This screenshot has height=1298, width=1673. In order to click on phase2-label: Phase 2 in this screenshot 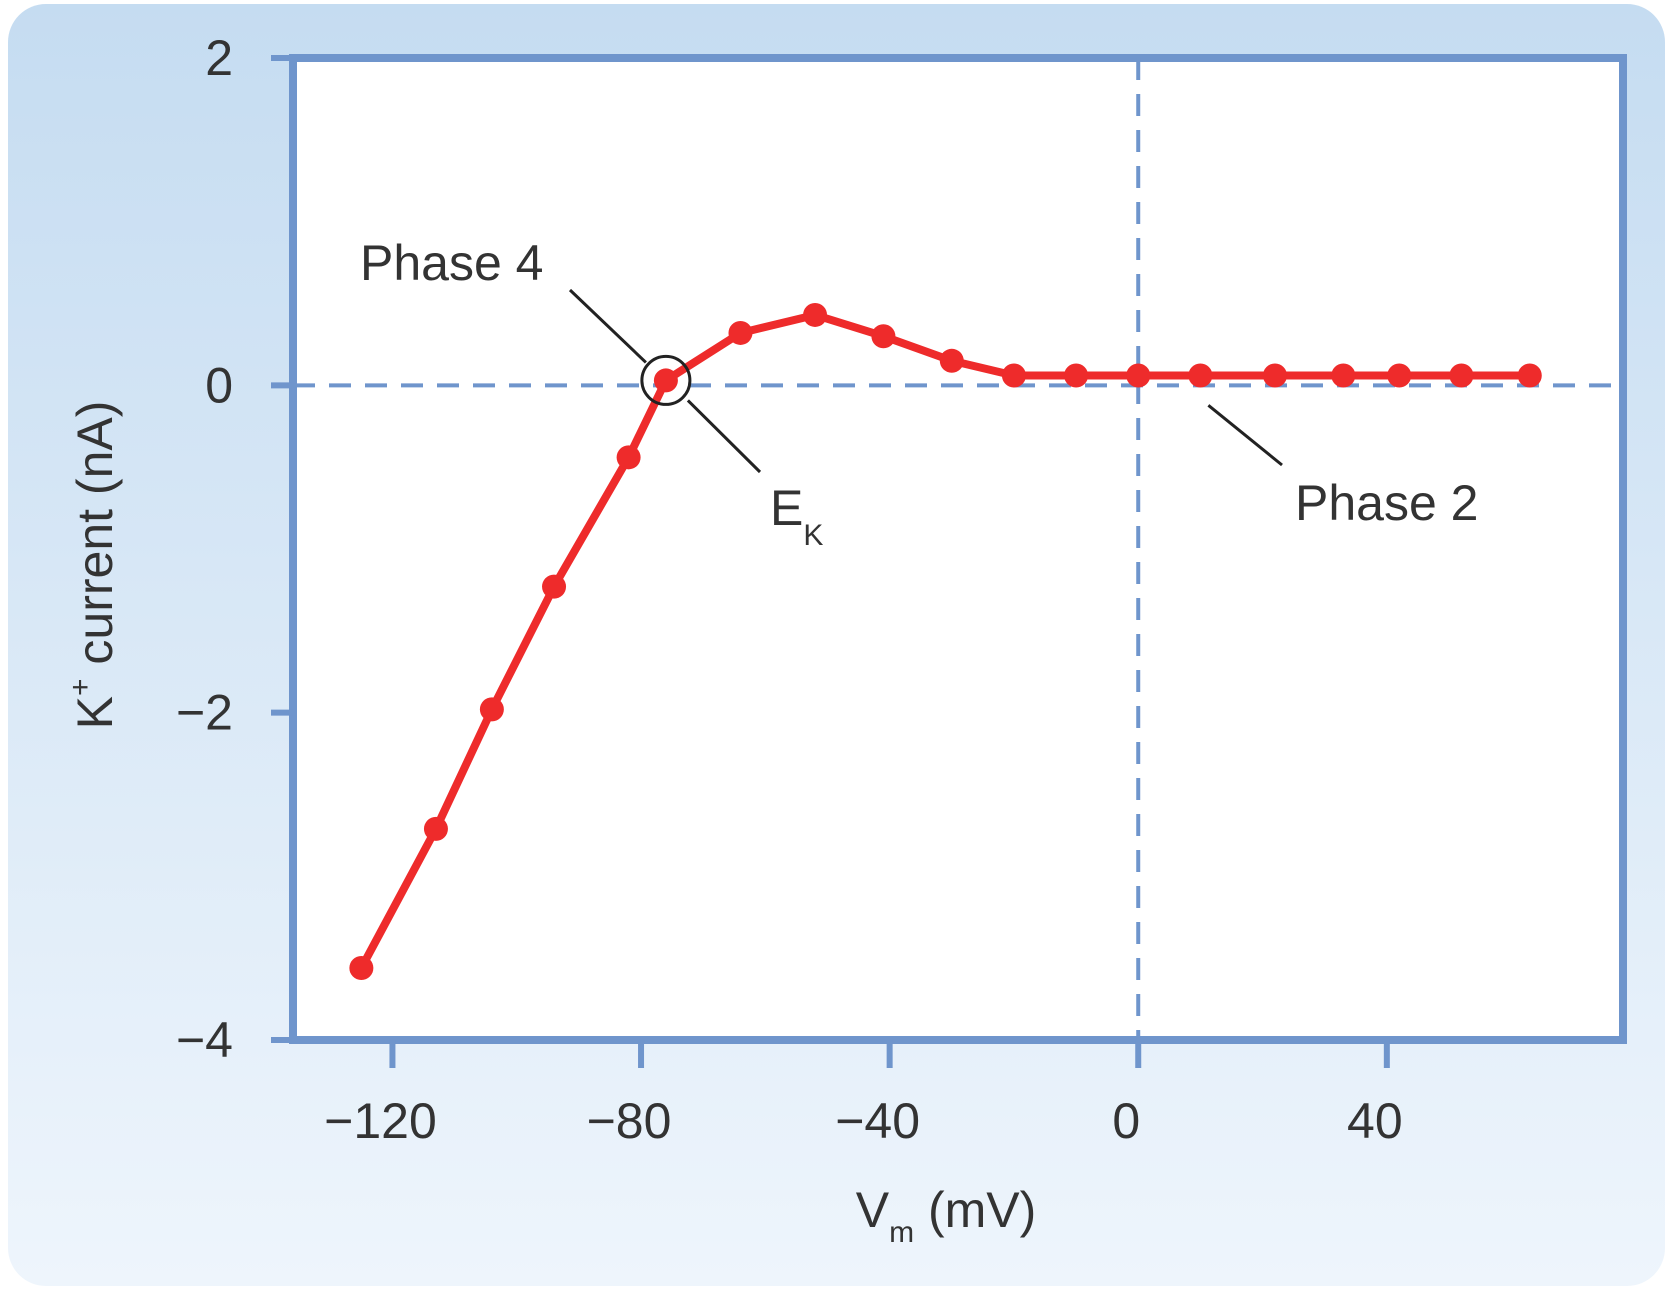, I will do `click(1386, 503)`.